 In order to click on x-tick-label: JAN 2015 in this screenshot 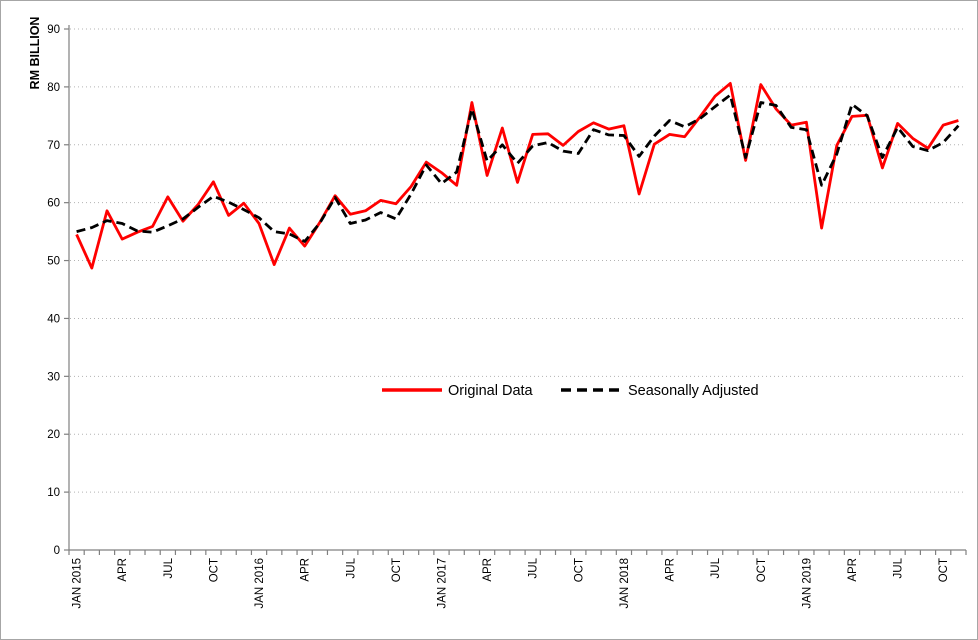, I will do `click(78, 583)`.